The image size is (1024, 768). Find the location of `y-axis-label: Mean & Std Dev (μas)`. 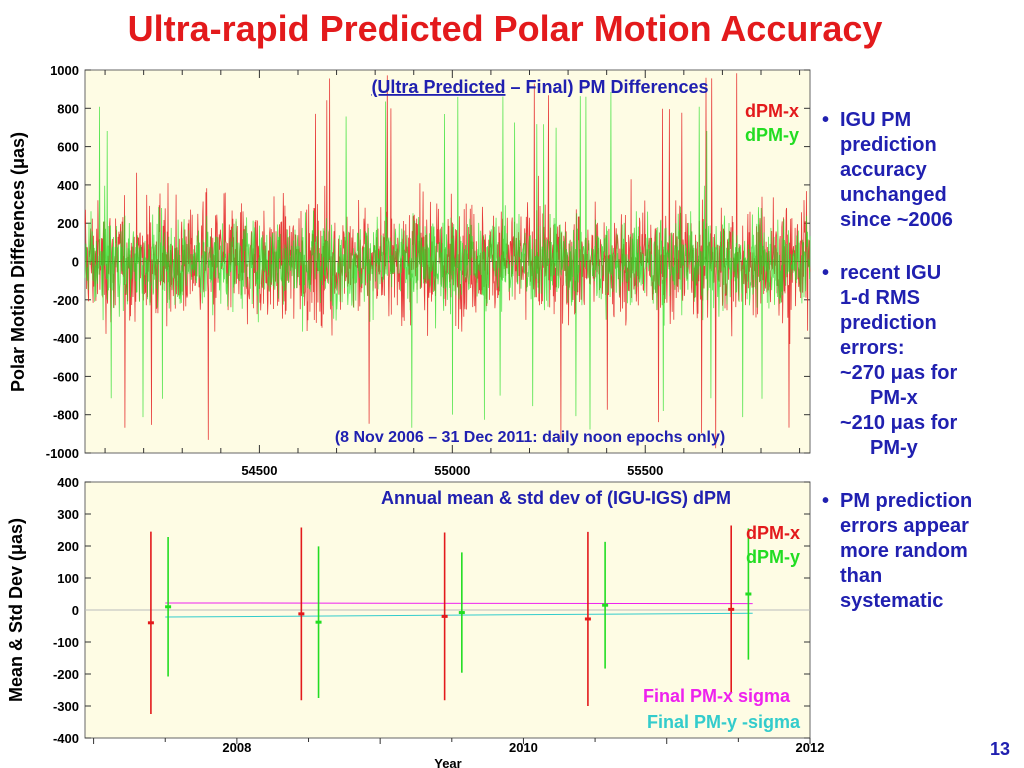

y-axis-label: Mean & Std Dev (μas) is located at coordinates (16, 610).